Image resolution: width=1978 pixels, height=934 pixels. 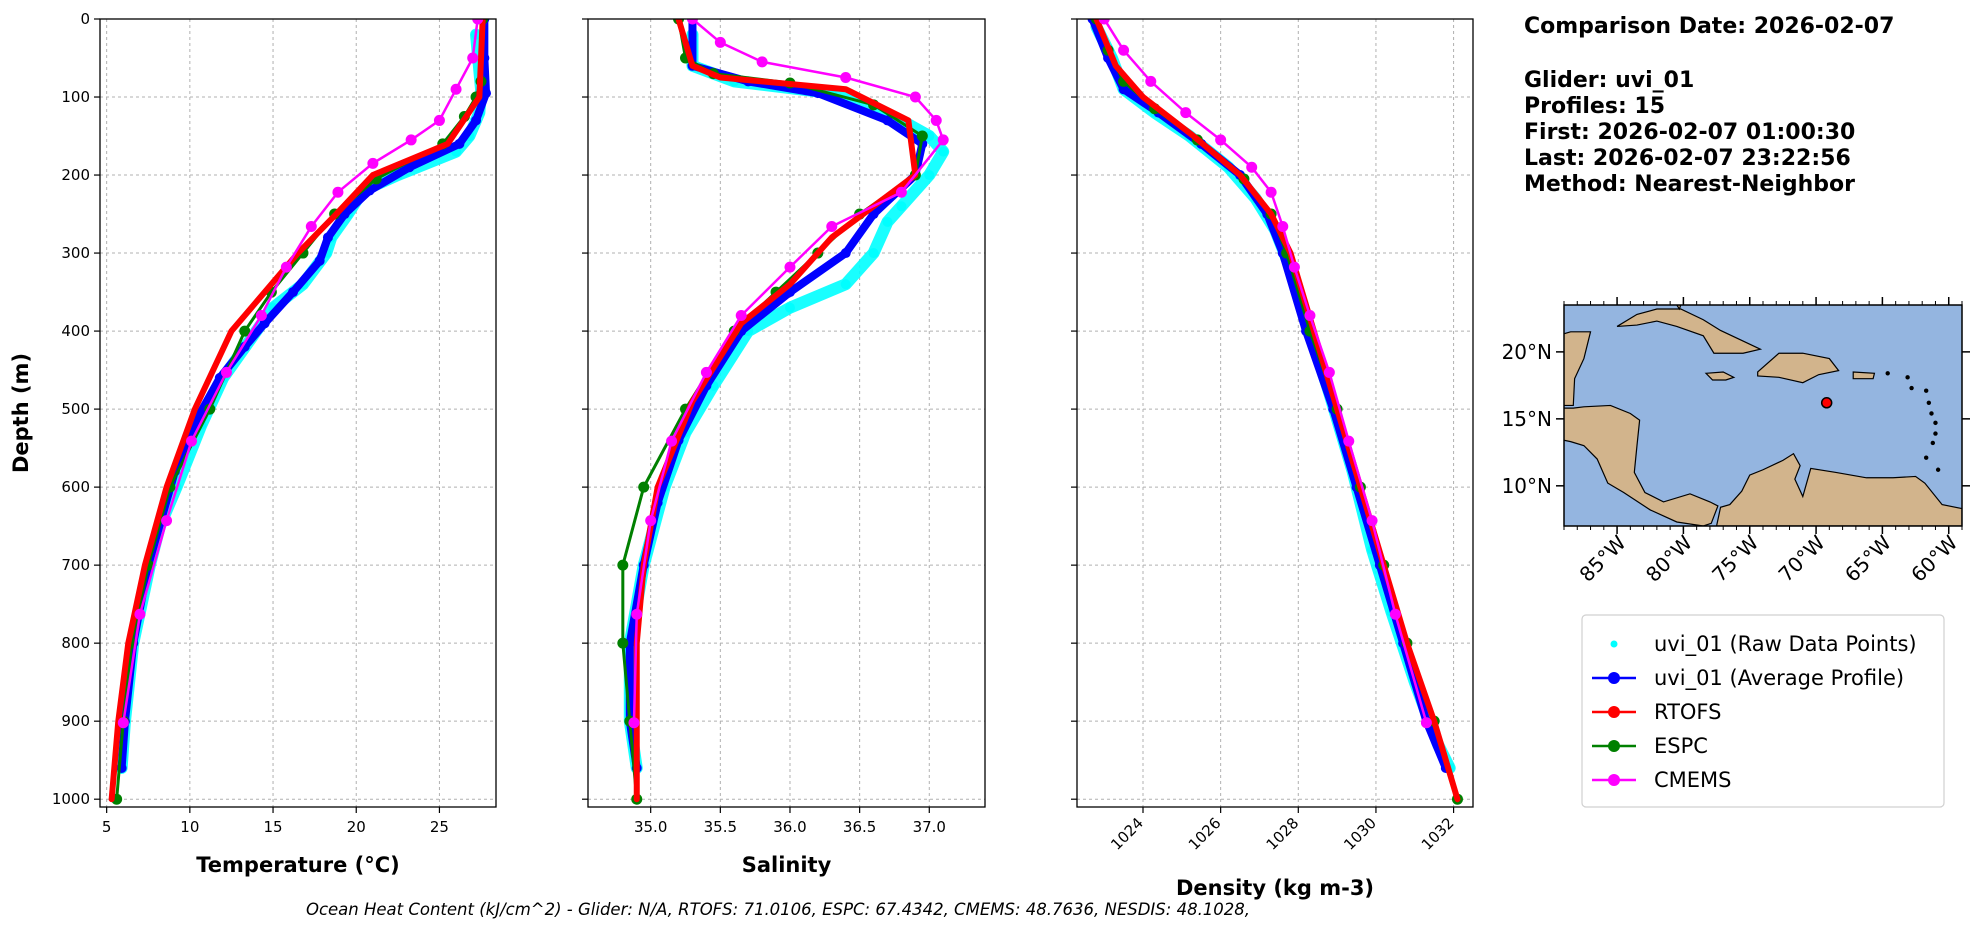 What do you see at coordinates (650, 827) in the screenshot?
I see `x-tick-label: 35.0` at bounding box center [650, 827].